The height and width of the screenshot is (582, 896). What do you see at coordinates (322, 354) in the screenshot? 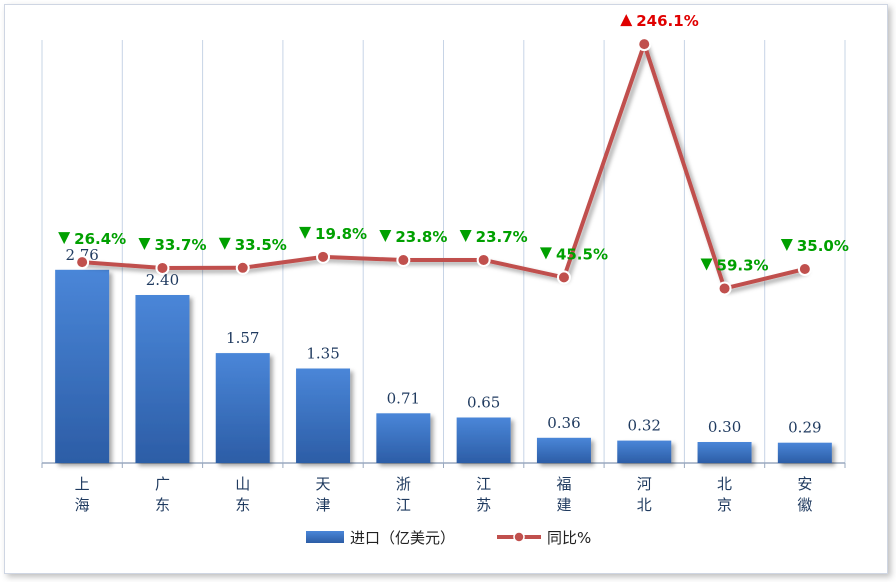
I see `bar-value-label: 1.35` at bounding box center [322, 354].